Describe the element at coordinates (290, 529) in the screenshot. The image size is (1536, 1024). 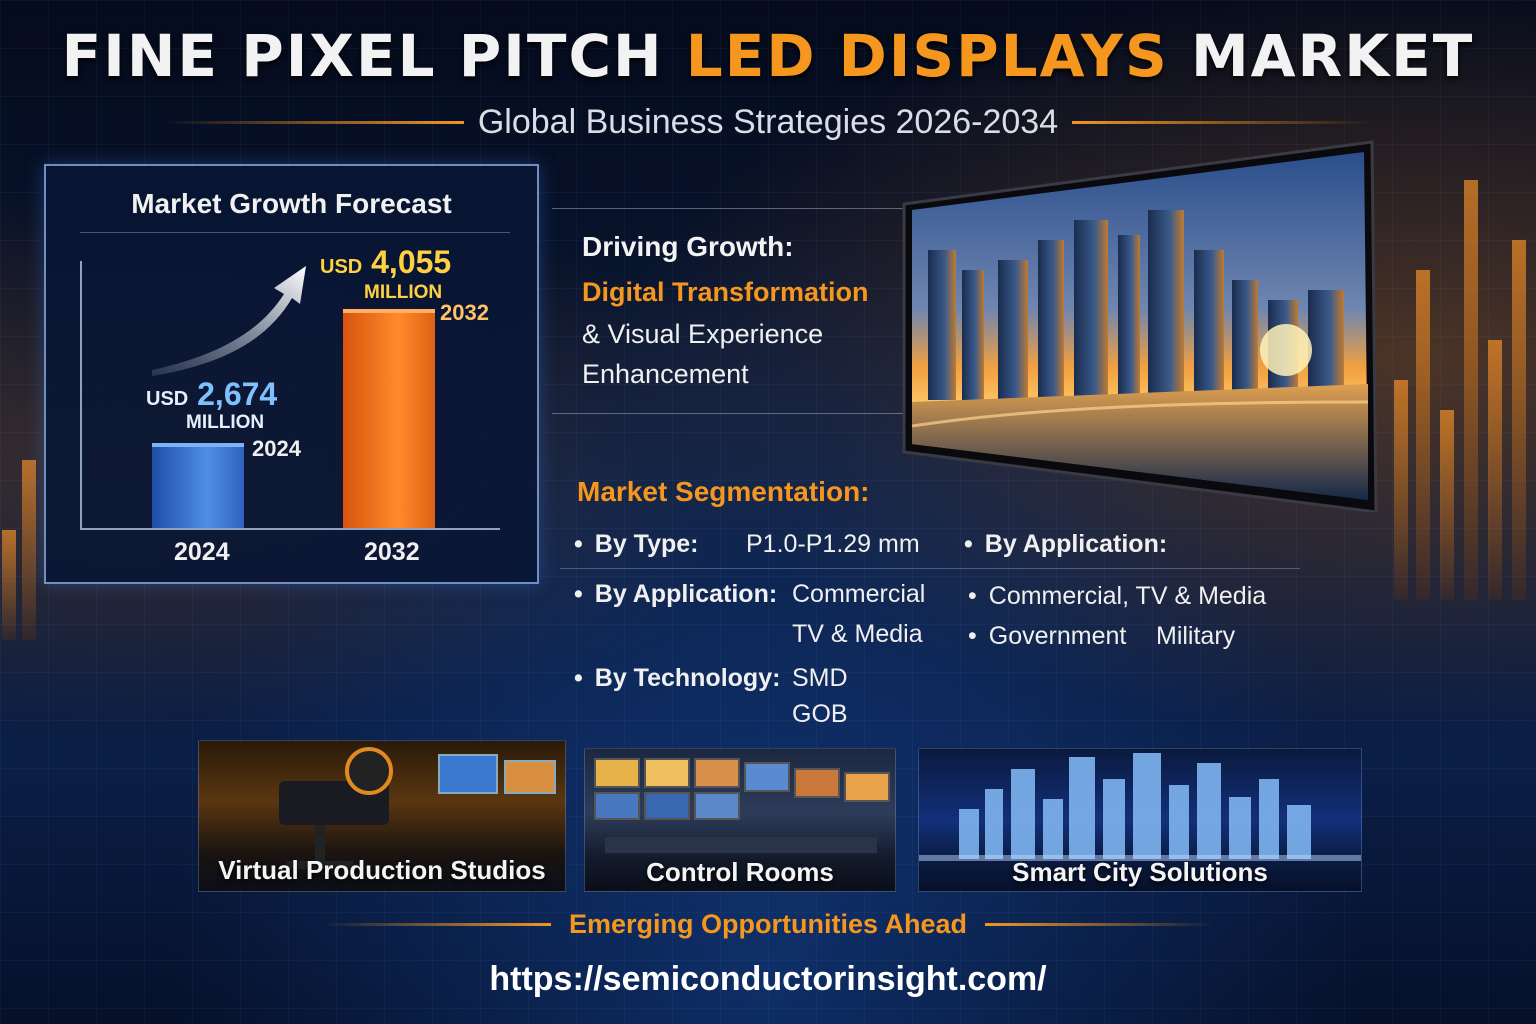
I see `forecast-x-axis` at that location.